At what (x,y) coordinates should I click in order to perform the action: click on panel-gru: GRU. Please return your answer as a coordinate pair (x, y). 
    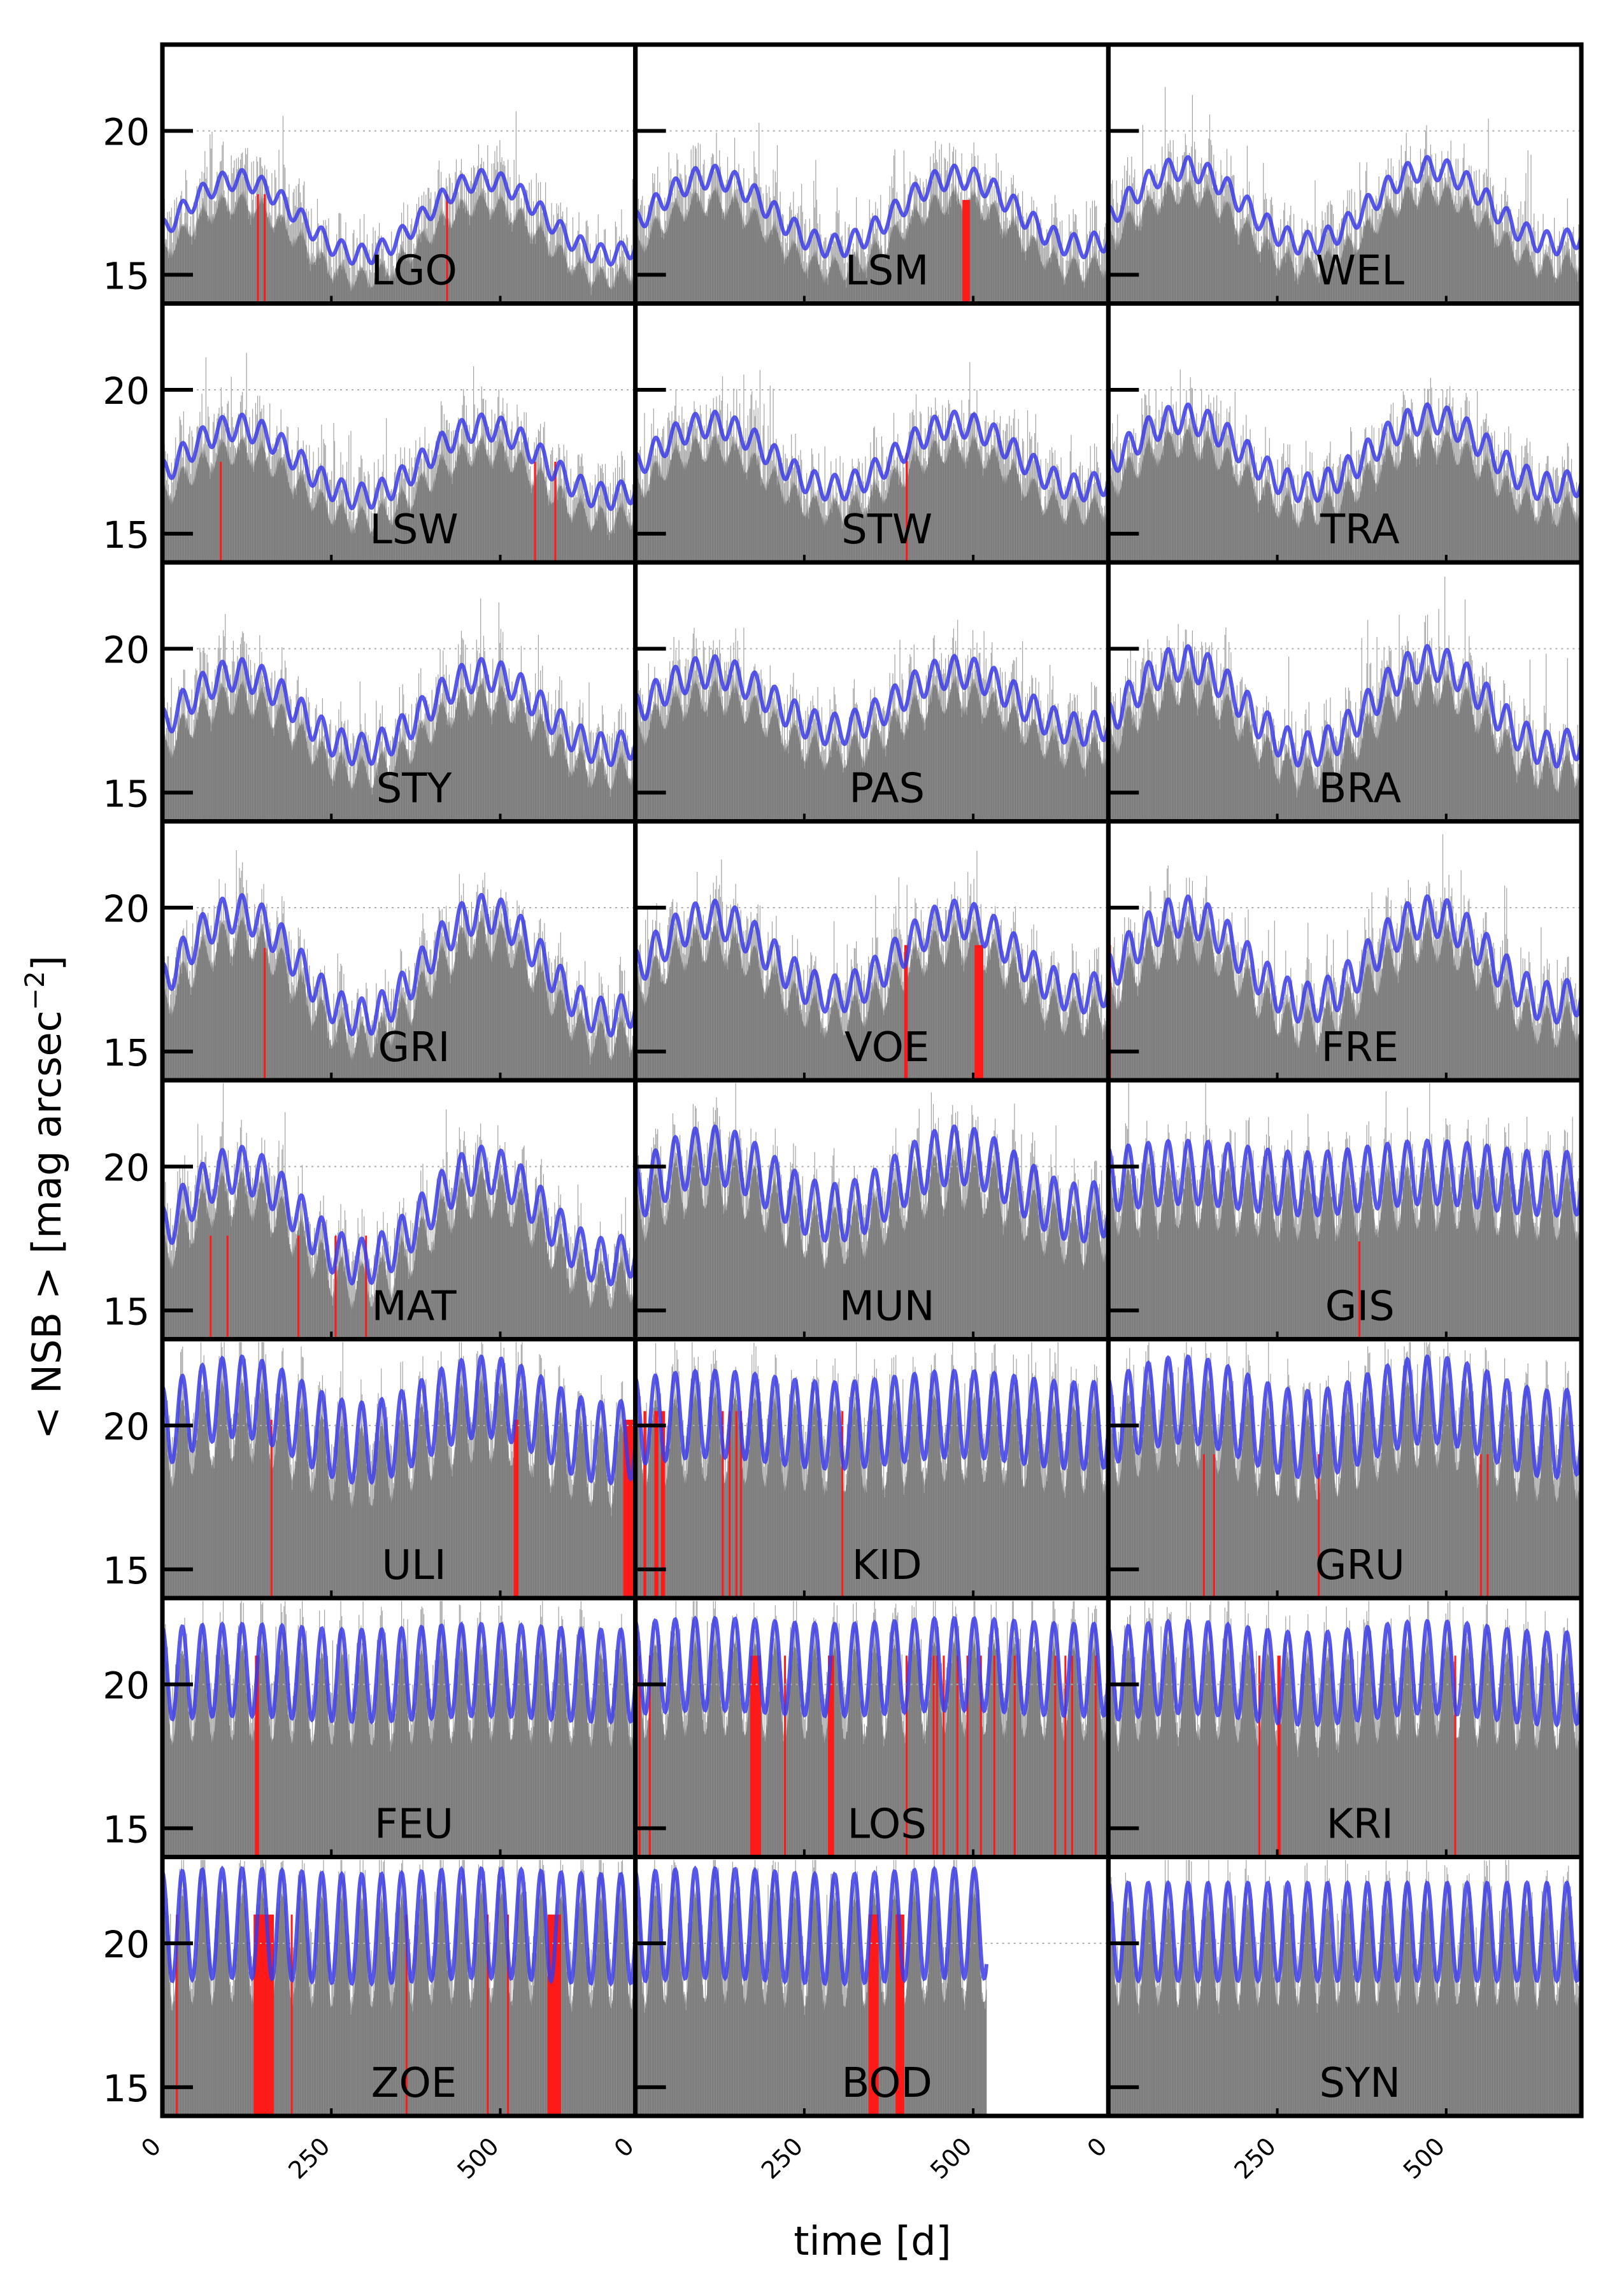
    Looking at the image, I should click on (1345, 1469).